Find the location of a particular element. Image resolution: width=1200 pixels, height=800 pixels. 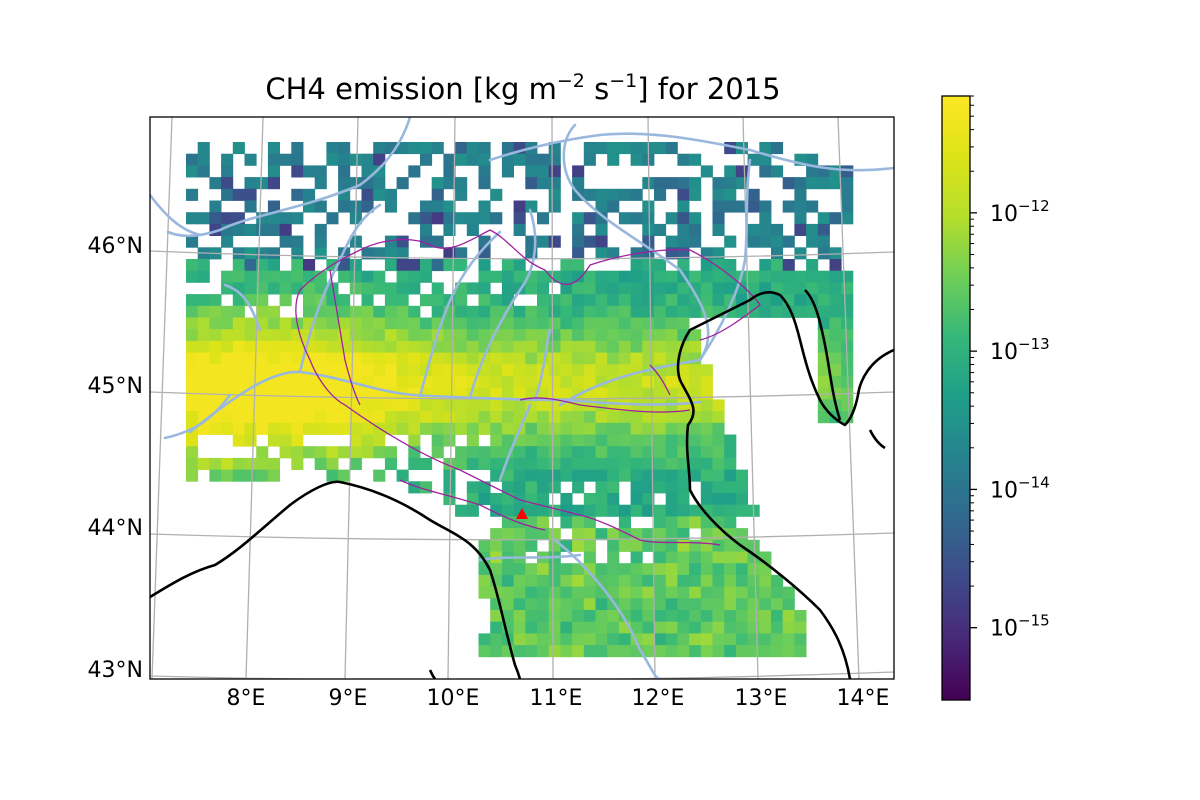

river-po is located at coordinates (445, 402).